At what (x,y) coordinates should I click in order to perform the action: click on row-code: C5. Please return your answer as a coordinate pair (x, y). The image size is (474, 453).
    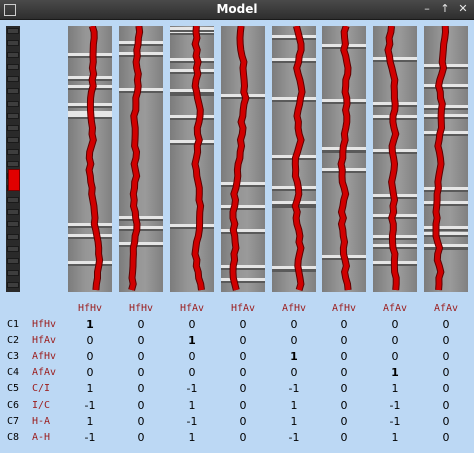
    Looking at the image, I should click on (13, 388).